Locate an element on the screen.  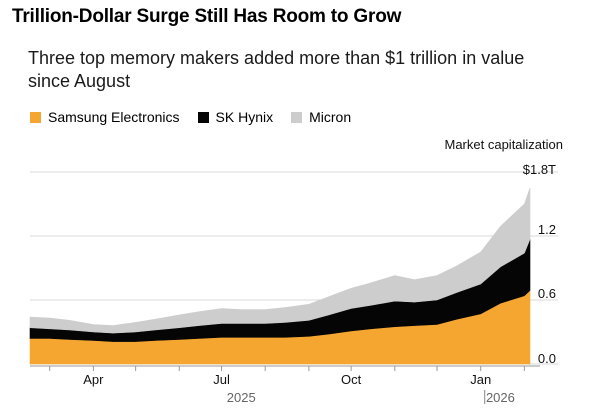
x-axis-ticks: Apr Jul Oct Jan 2025 2026 is located at coordinates (287, 385).